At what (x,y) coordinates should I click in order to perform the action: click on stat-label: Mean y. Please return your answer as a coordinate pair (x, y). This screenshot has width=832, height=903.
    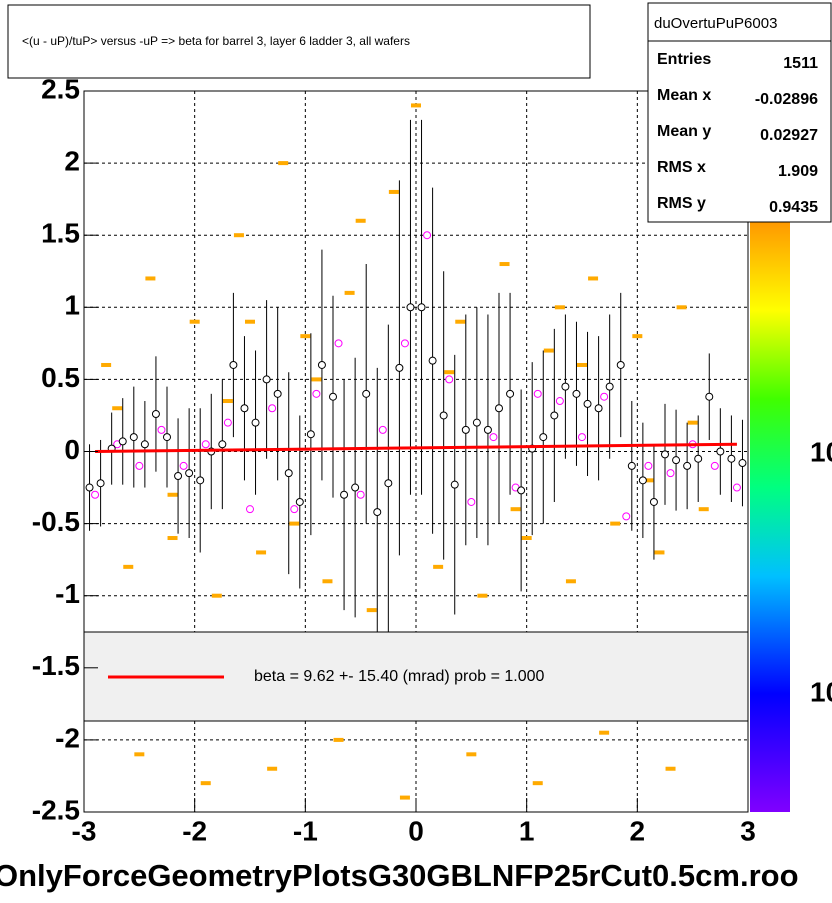
    Looking at the image, I should click on (684, 131).